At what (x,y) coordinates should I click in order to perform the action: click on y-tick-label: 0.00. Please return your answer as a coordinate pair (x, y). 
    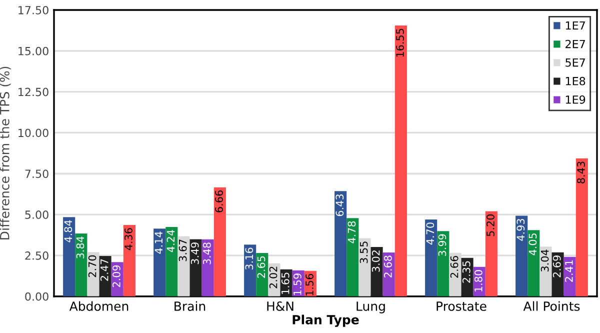
    Looking at the image, I should click on (36, 296).